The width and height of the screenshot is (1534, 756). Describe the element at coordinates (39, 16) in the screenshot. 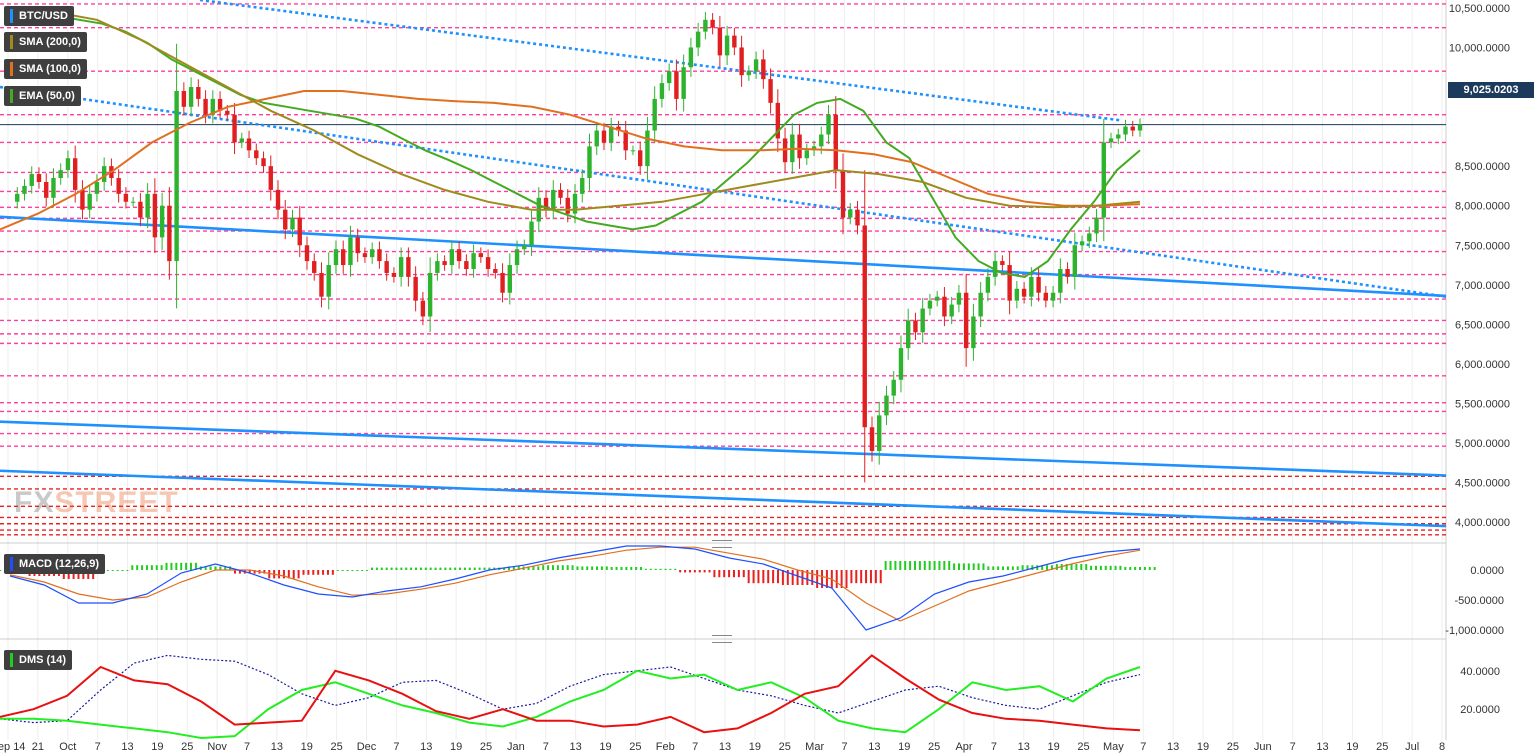

I see `symbol-label: BTC/USD` at that location.